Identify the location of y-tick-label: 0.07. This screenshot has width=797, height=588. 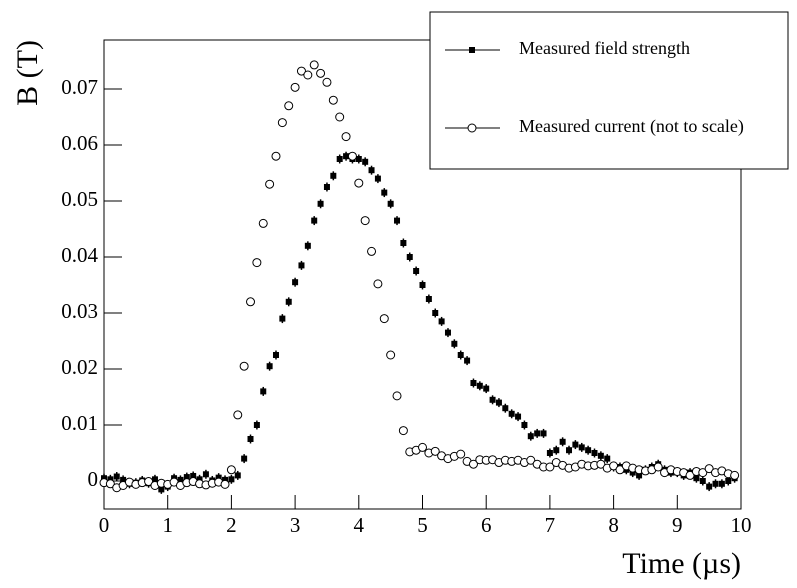
(79, 87).